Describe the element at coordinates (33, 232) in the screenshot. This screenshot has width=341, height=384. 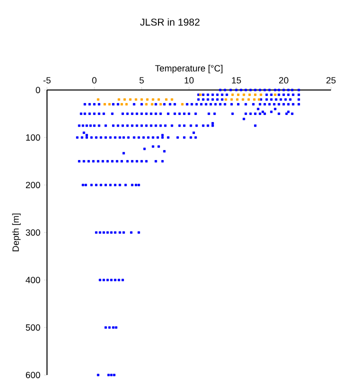
I see `y-tick-label: 300` at that location.